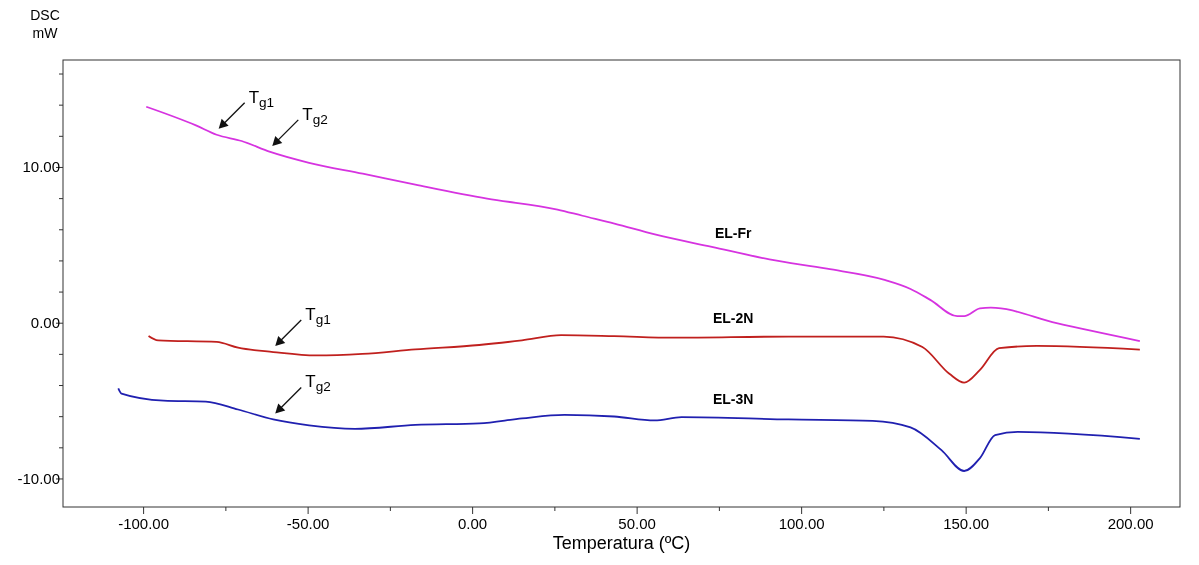 The image size is (1199, 565). I want to click on series-label: EL-3N, so click(733, 399).